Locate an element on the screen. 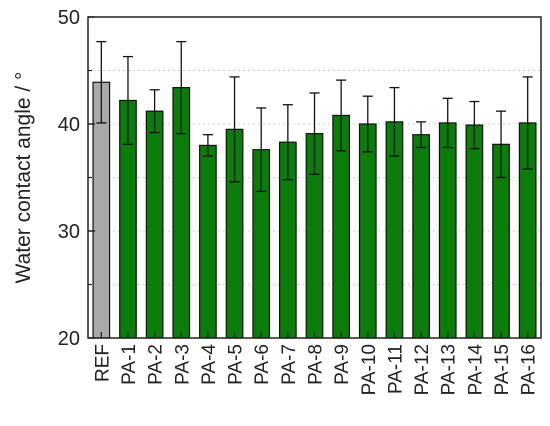 The width and height of the screenshot is (550, 426). x-tick-label-pa-10: PA-10 is located at coordinates (369, 369).